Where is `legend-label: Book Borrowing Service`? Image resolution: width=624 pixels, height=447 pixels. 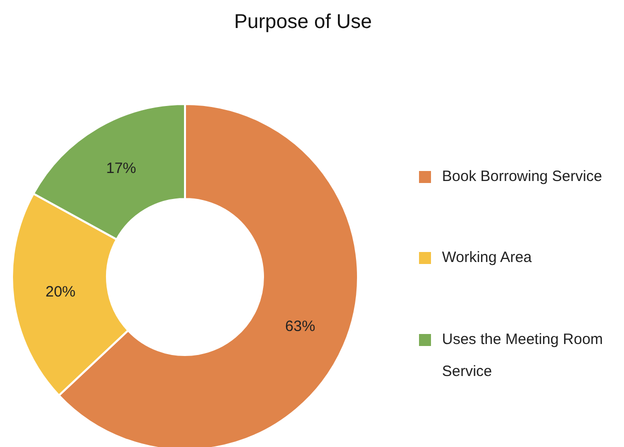 legend-label: Book Borrowing Service is located at coordinates (522, 176).